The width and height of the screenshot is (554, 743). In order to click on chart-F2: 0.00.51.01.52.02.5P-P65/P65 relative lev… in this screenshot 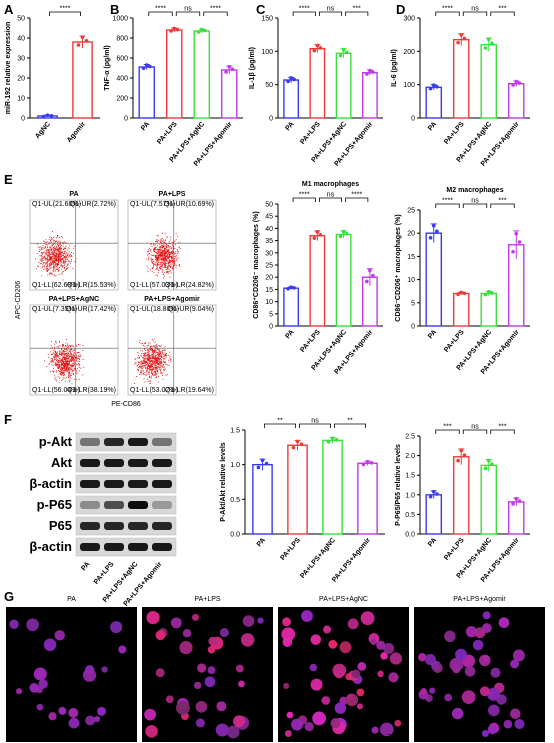, I will do `click(462, 504)`.